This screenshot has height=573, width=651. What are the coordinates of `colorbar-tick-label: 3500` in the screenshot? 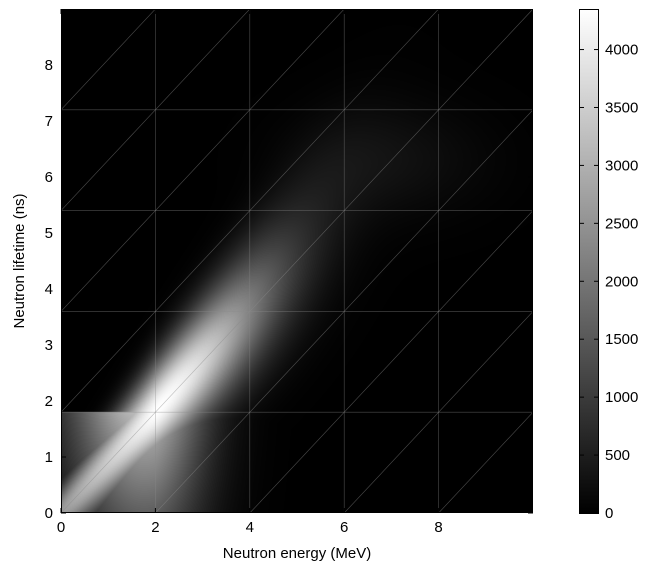 It's located at (621, 107).